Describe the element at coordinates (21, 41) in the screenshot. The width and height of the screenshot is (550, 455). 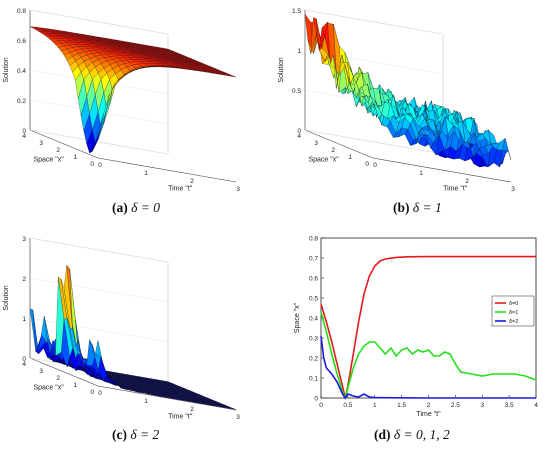
I see `z-tick-label: 0.6` at that location.